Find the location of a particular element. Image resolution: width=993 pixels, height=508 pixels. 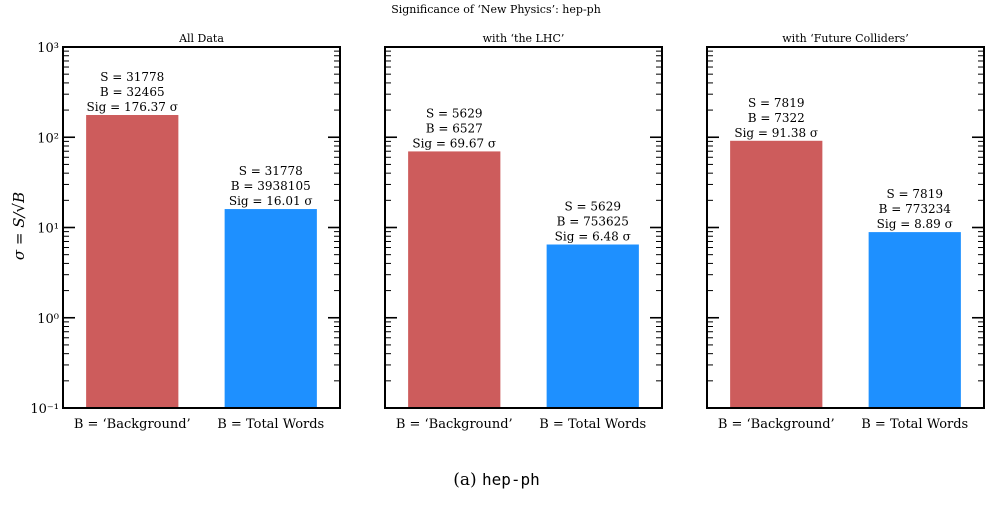

y-tick-label: 10² is located at coordinates (48, 138).